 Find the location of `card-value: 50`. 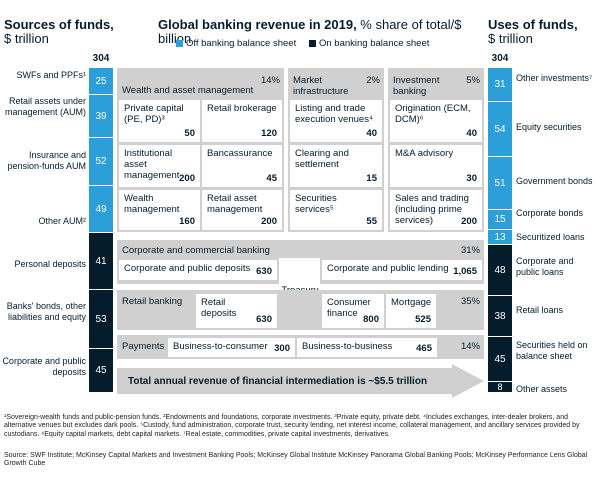

card-value: 50 is located at coordinates (189, 133).